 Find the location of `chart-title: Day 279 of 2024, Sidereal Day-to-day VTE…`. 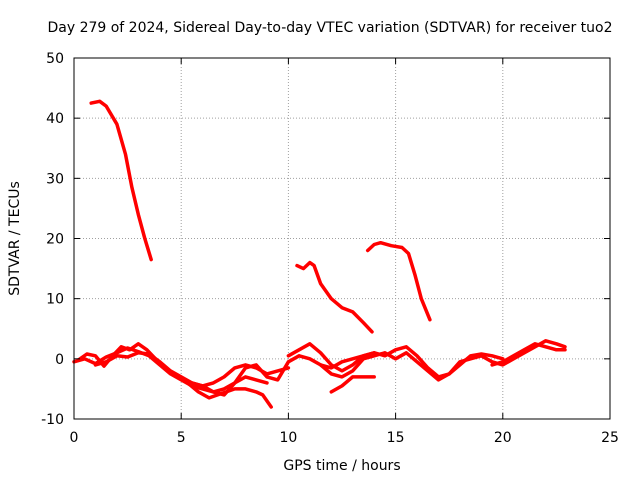

chart-title: Day 279 of 2024, Sidereal Day-to-day VTE… is located at coordinates (329, 28).